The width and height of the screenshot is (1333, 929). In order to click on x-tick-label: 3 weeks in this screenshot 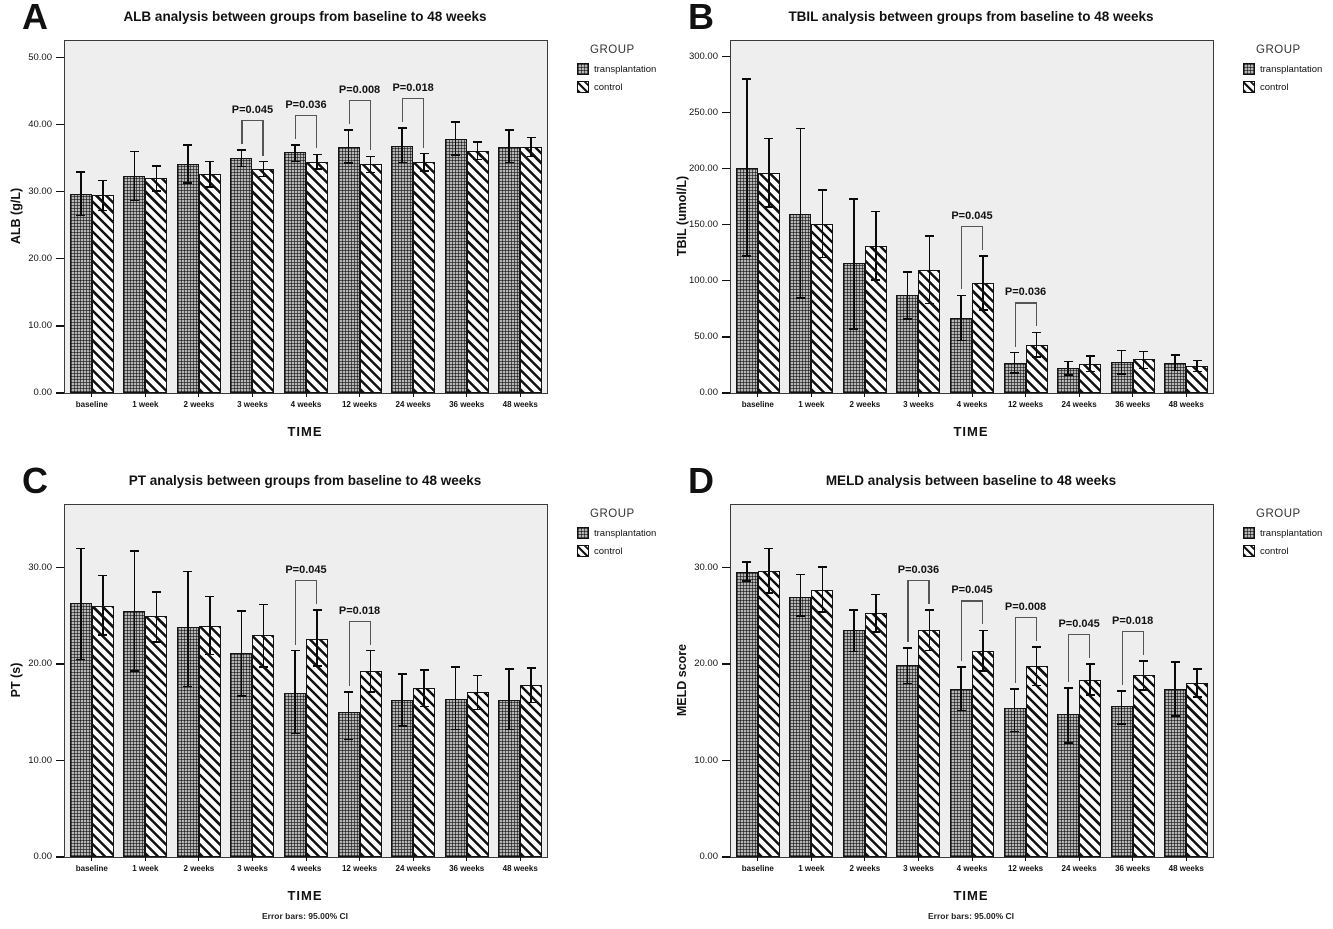, I will do `click(918, 868)`.